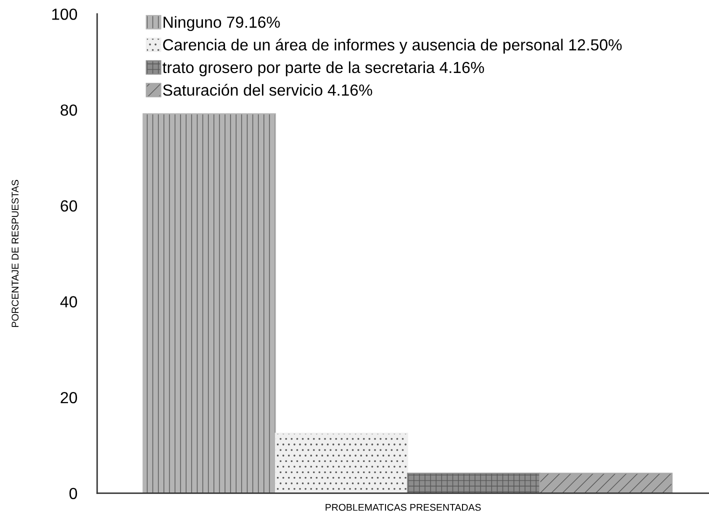  What do you see at coordinates (69, 398) in the screenshot?
I see `y-tick-label: 20` at bounding box center [69, 398].